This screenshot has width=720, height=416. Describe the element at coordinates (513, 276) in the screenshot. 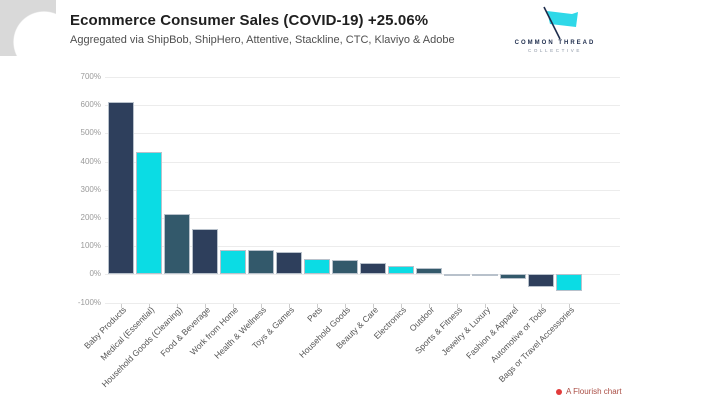

I see `bar-fashion-apparel` at that location.